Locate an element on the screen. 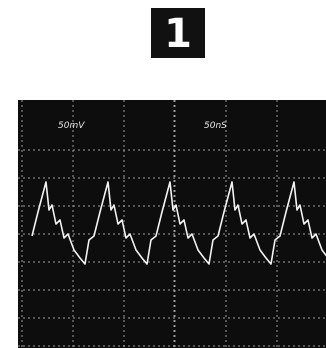 The height and width of the screenshot is (348, 326). badge-box is located at coordinates (178, 33).